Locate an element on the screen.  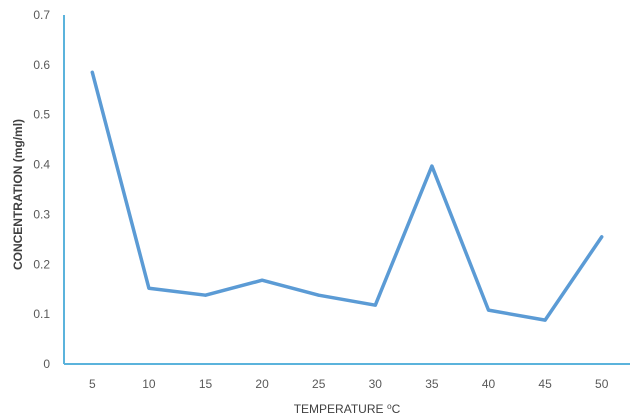
x-tick-labels: 5 10 15 20 25 30 35 40 45 50 is located at coordinates (349, 384).